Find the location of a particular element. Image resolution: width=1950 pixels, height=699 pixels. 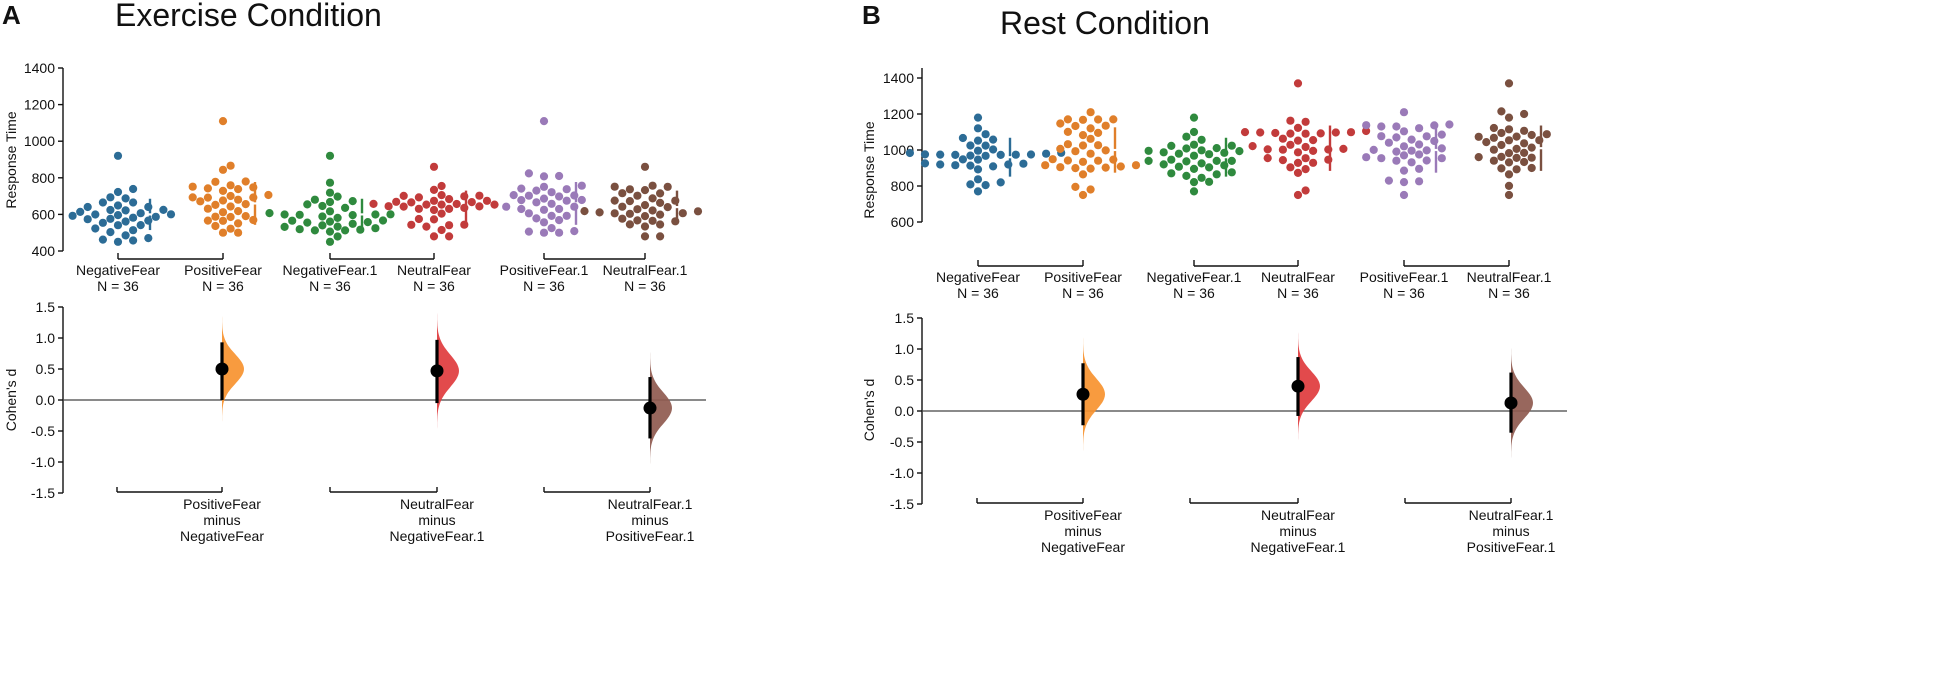

panel-b-comparison-label: minus is located at coordinates (1510, 531).